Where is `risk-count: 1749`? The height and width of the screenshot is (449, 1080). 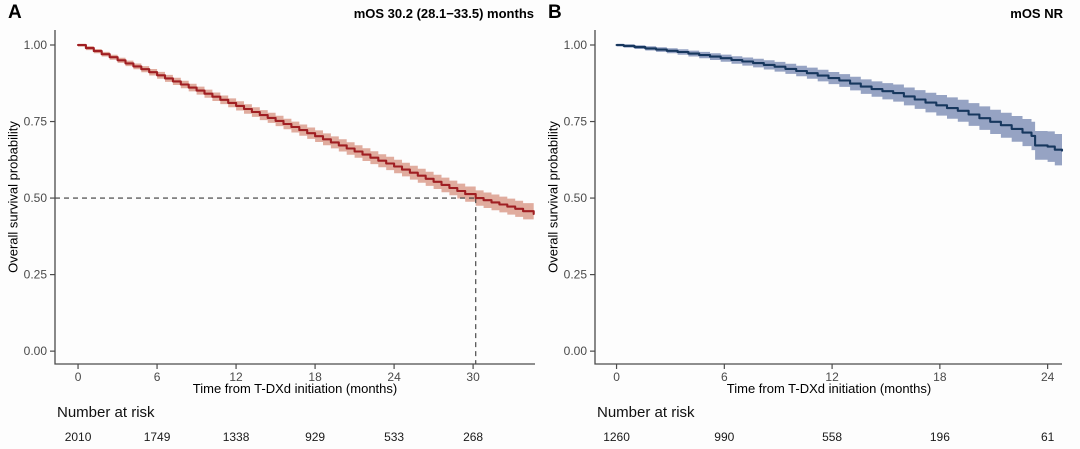 risk-count: 1749 is located at coordinates (157, 437).